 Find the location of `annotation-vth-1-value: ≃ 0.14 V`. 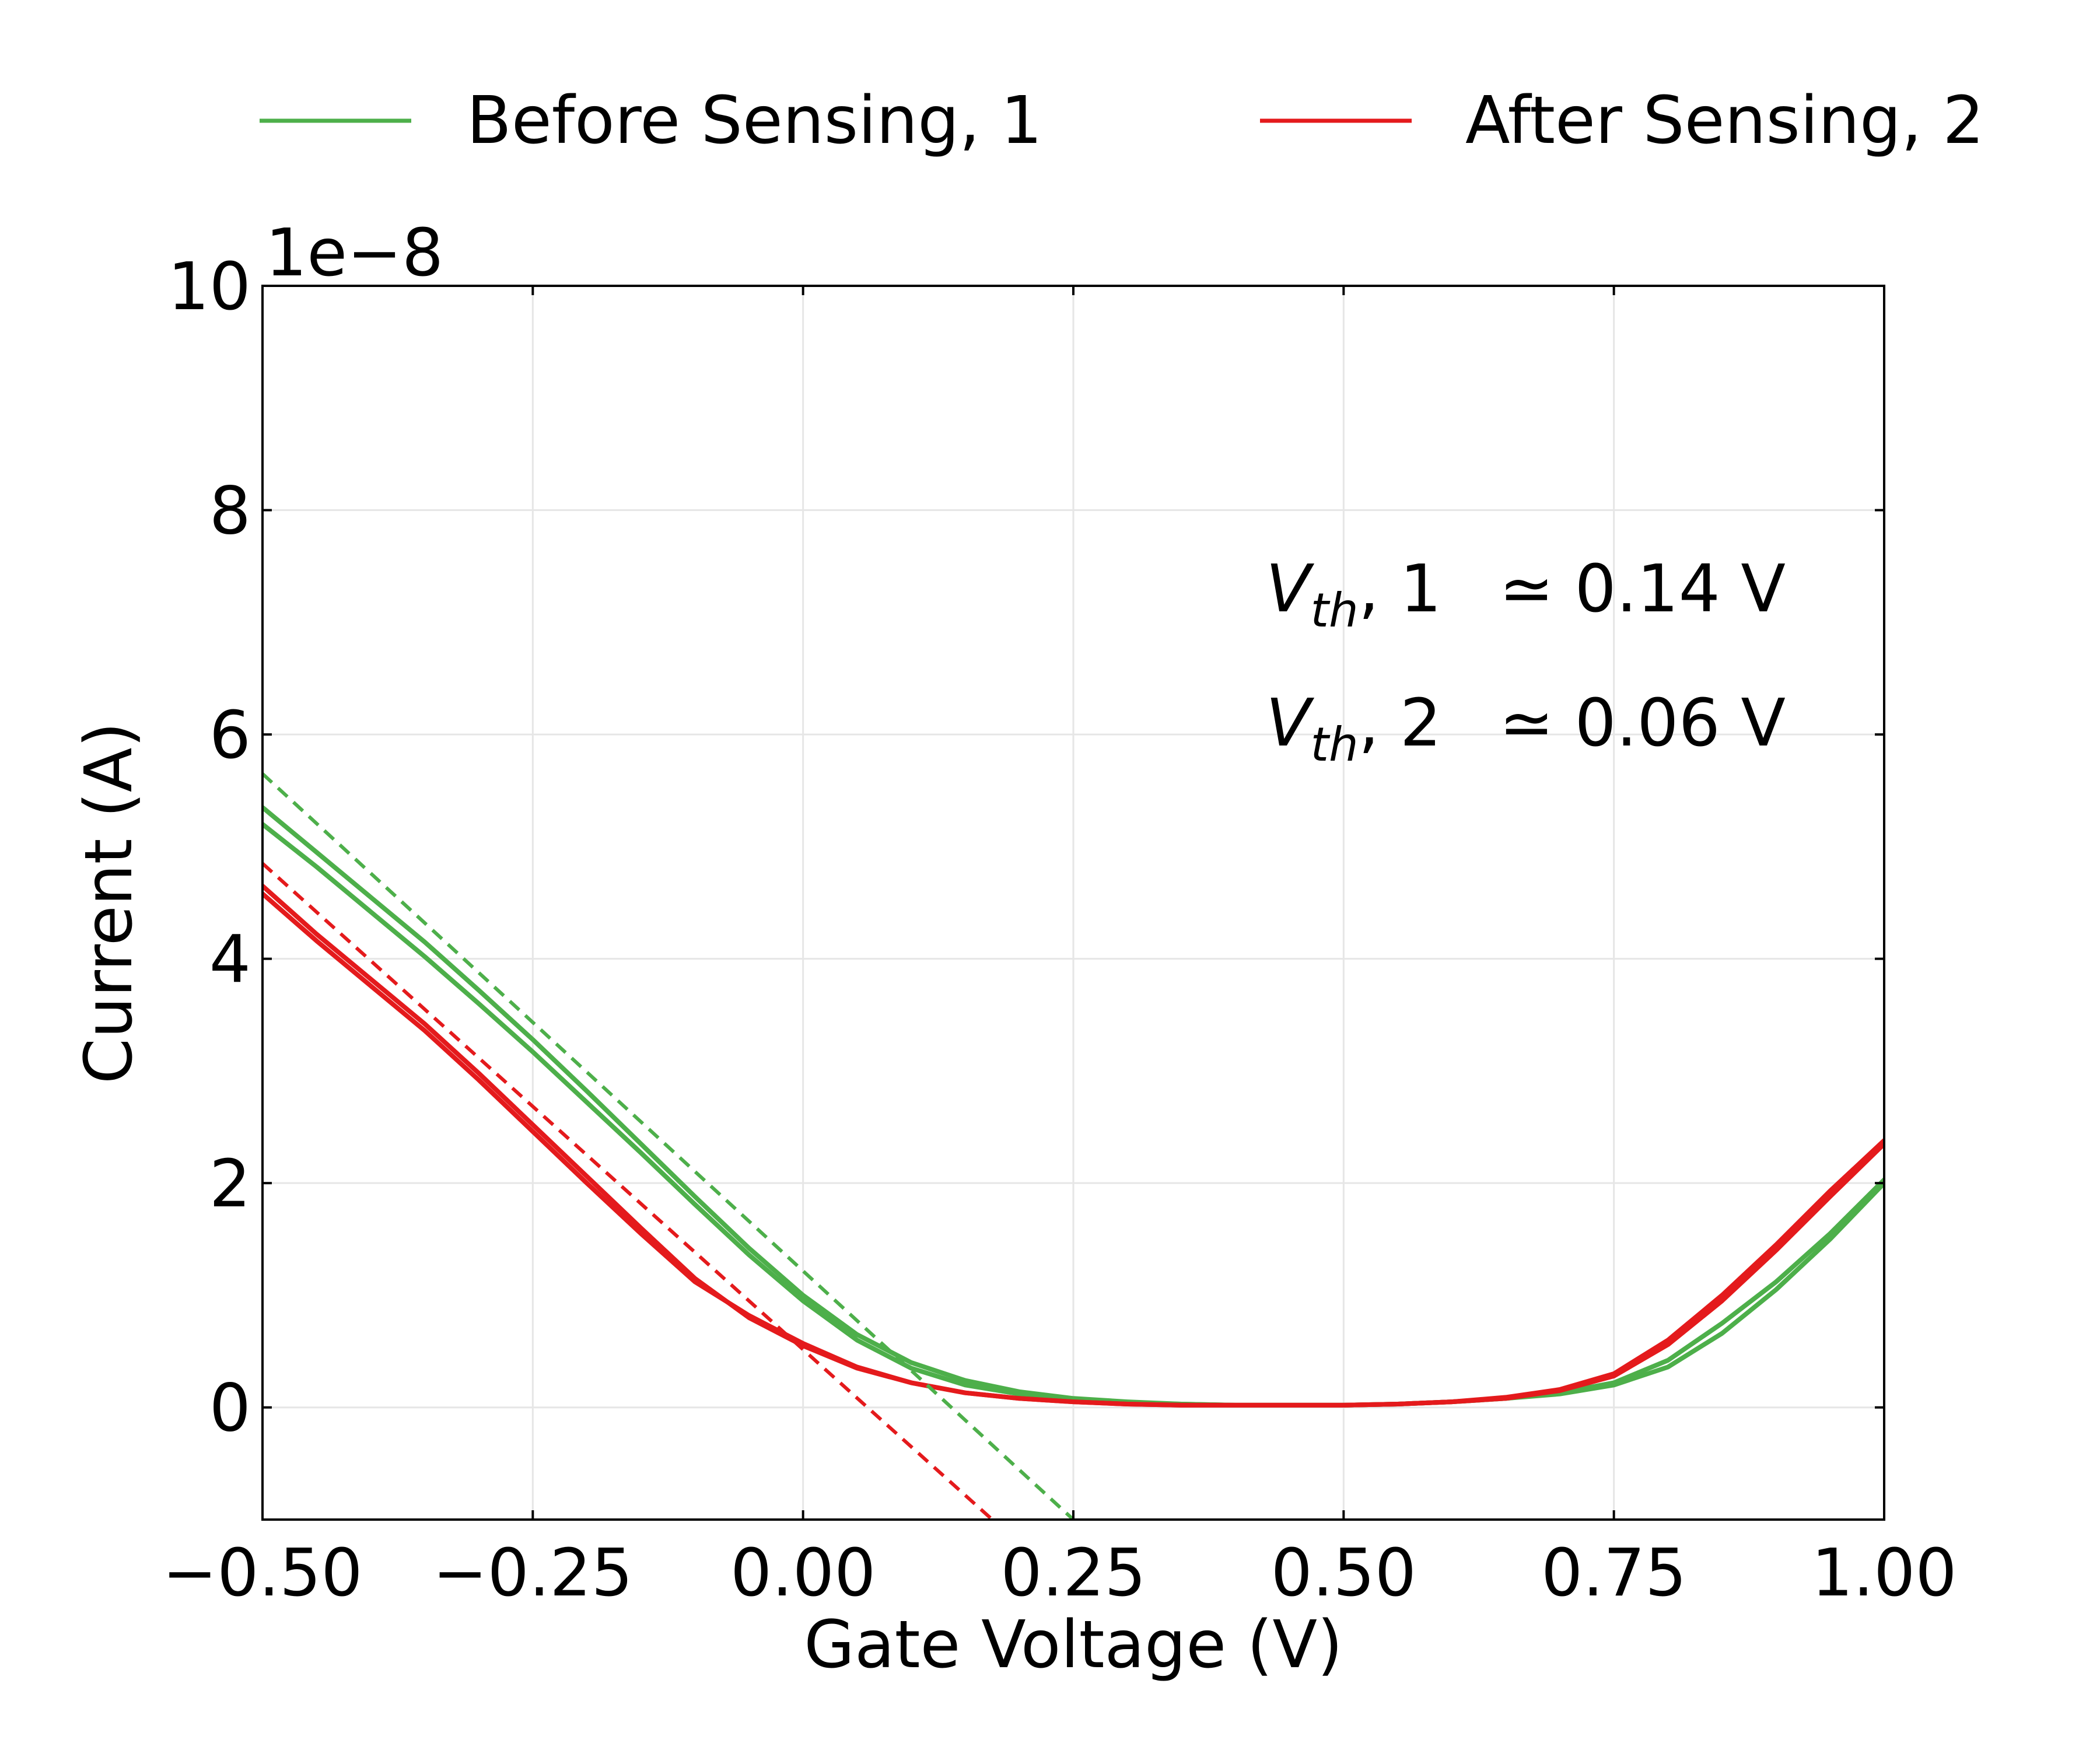

annotation-vth-1-value: ≃ 0.14 V is located at coordinates (1643, 589).